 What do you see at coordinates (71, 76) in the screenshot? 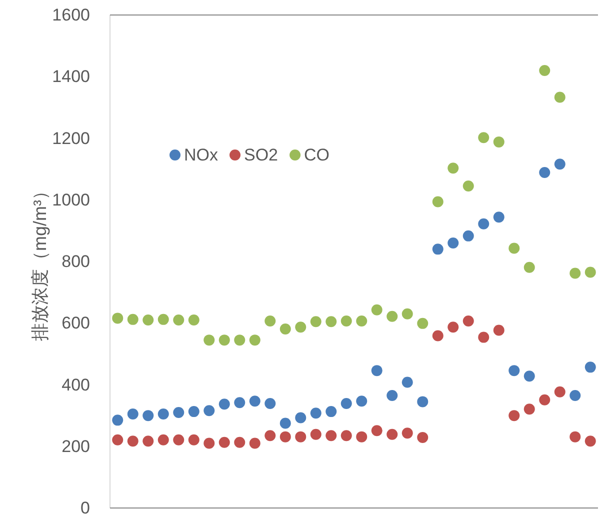
I see `y-tick-label: 1400` at bounding box center [71, 76].